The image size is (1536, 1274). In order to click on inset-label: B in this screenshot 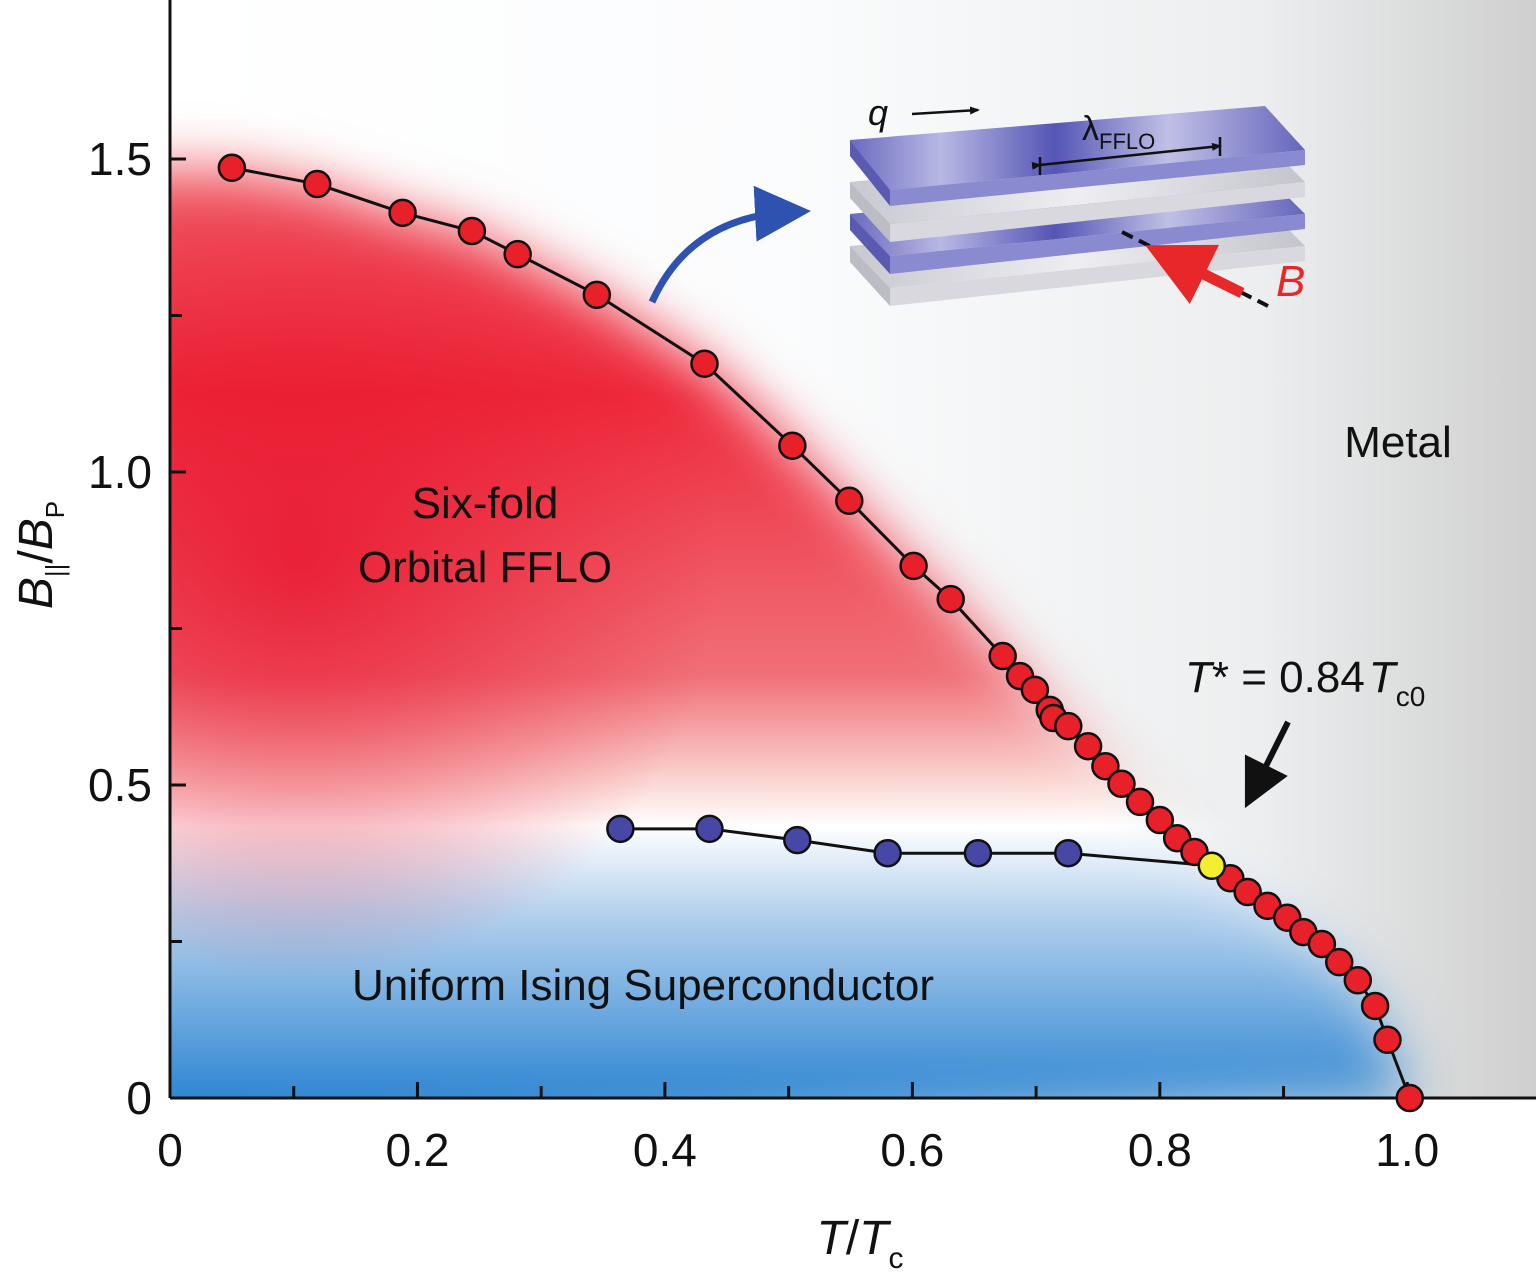, I will do `click(1290, 281)`.